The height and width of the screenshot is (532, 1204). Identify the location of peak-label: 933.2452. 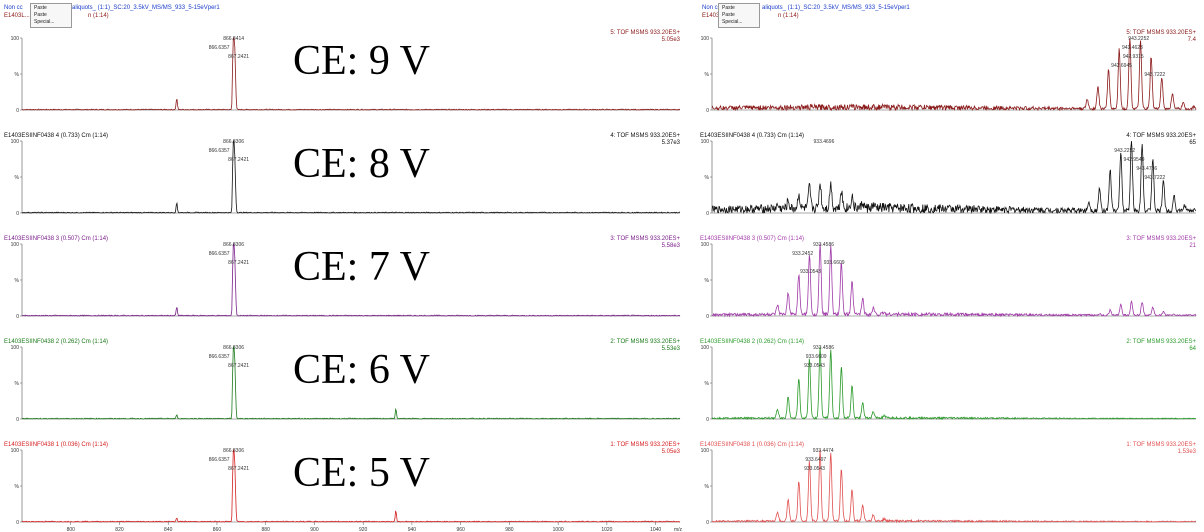
(802, 254).